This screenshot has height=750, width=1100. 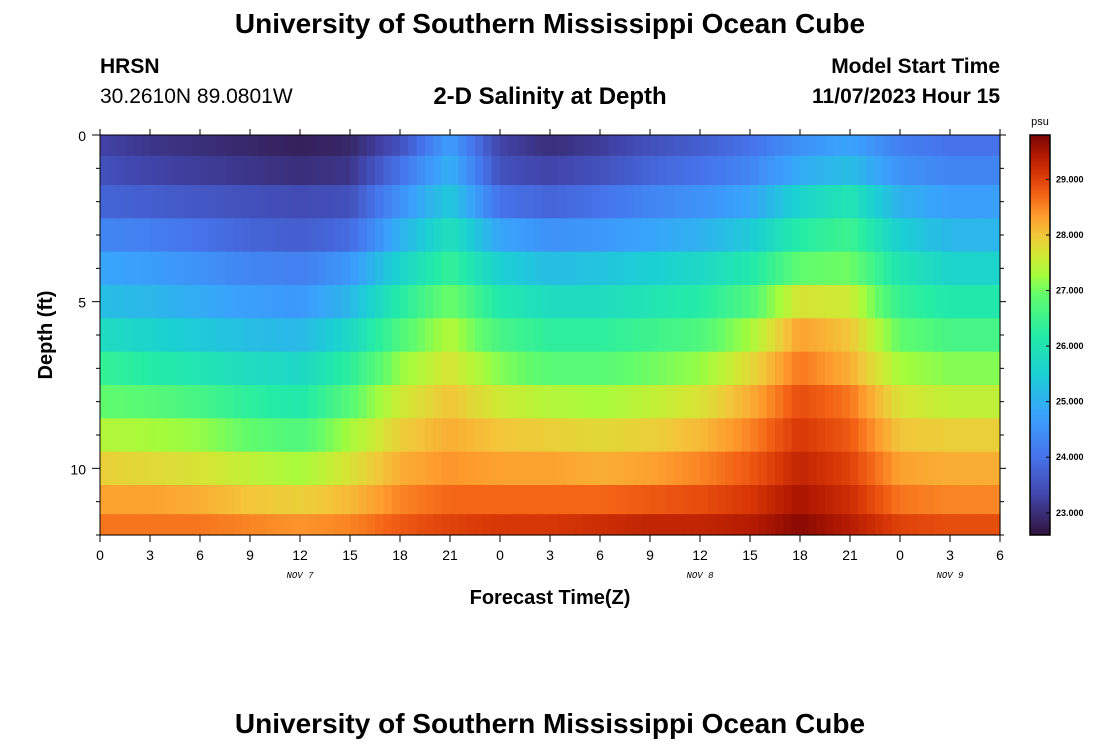 What do you see at coordinates (800, 555) in the screenshot?
I see `x-tick-label: 18` at bounding box center [800, 555].